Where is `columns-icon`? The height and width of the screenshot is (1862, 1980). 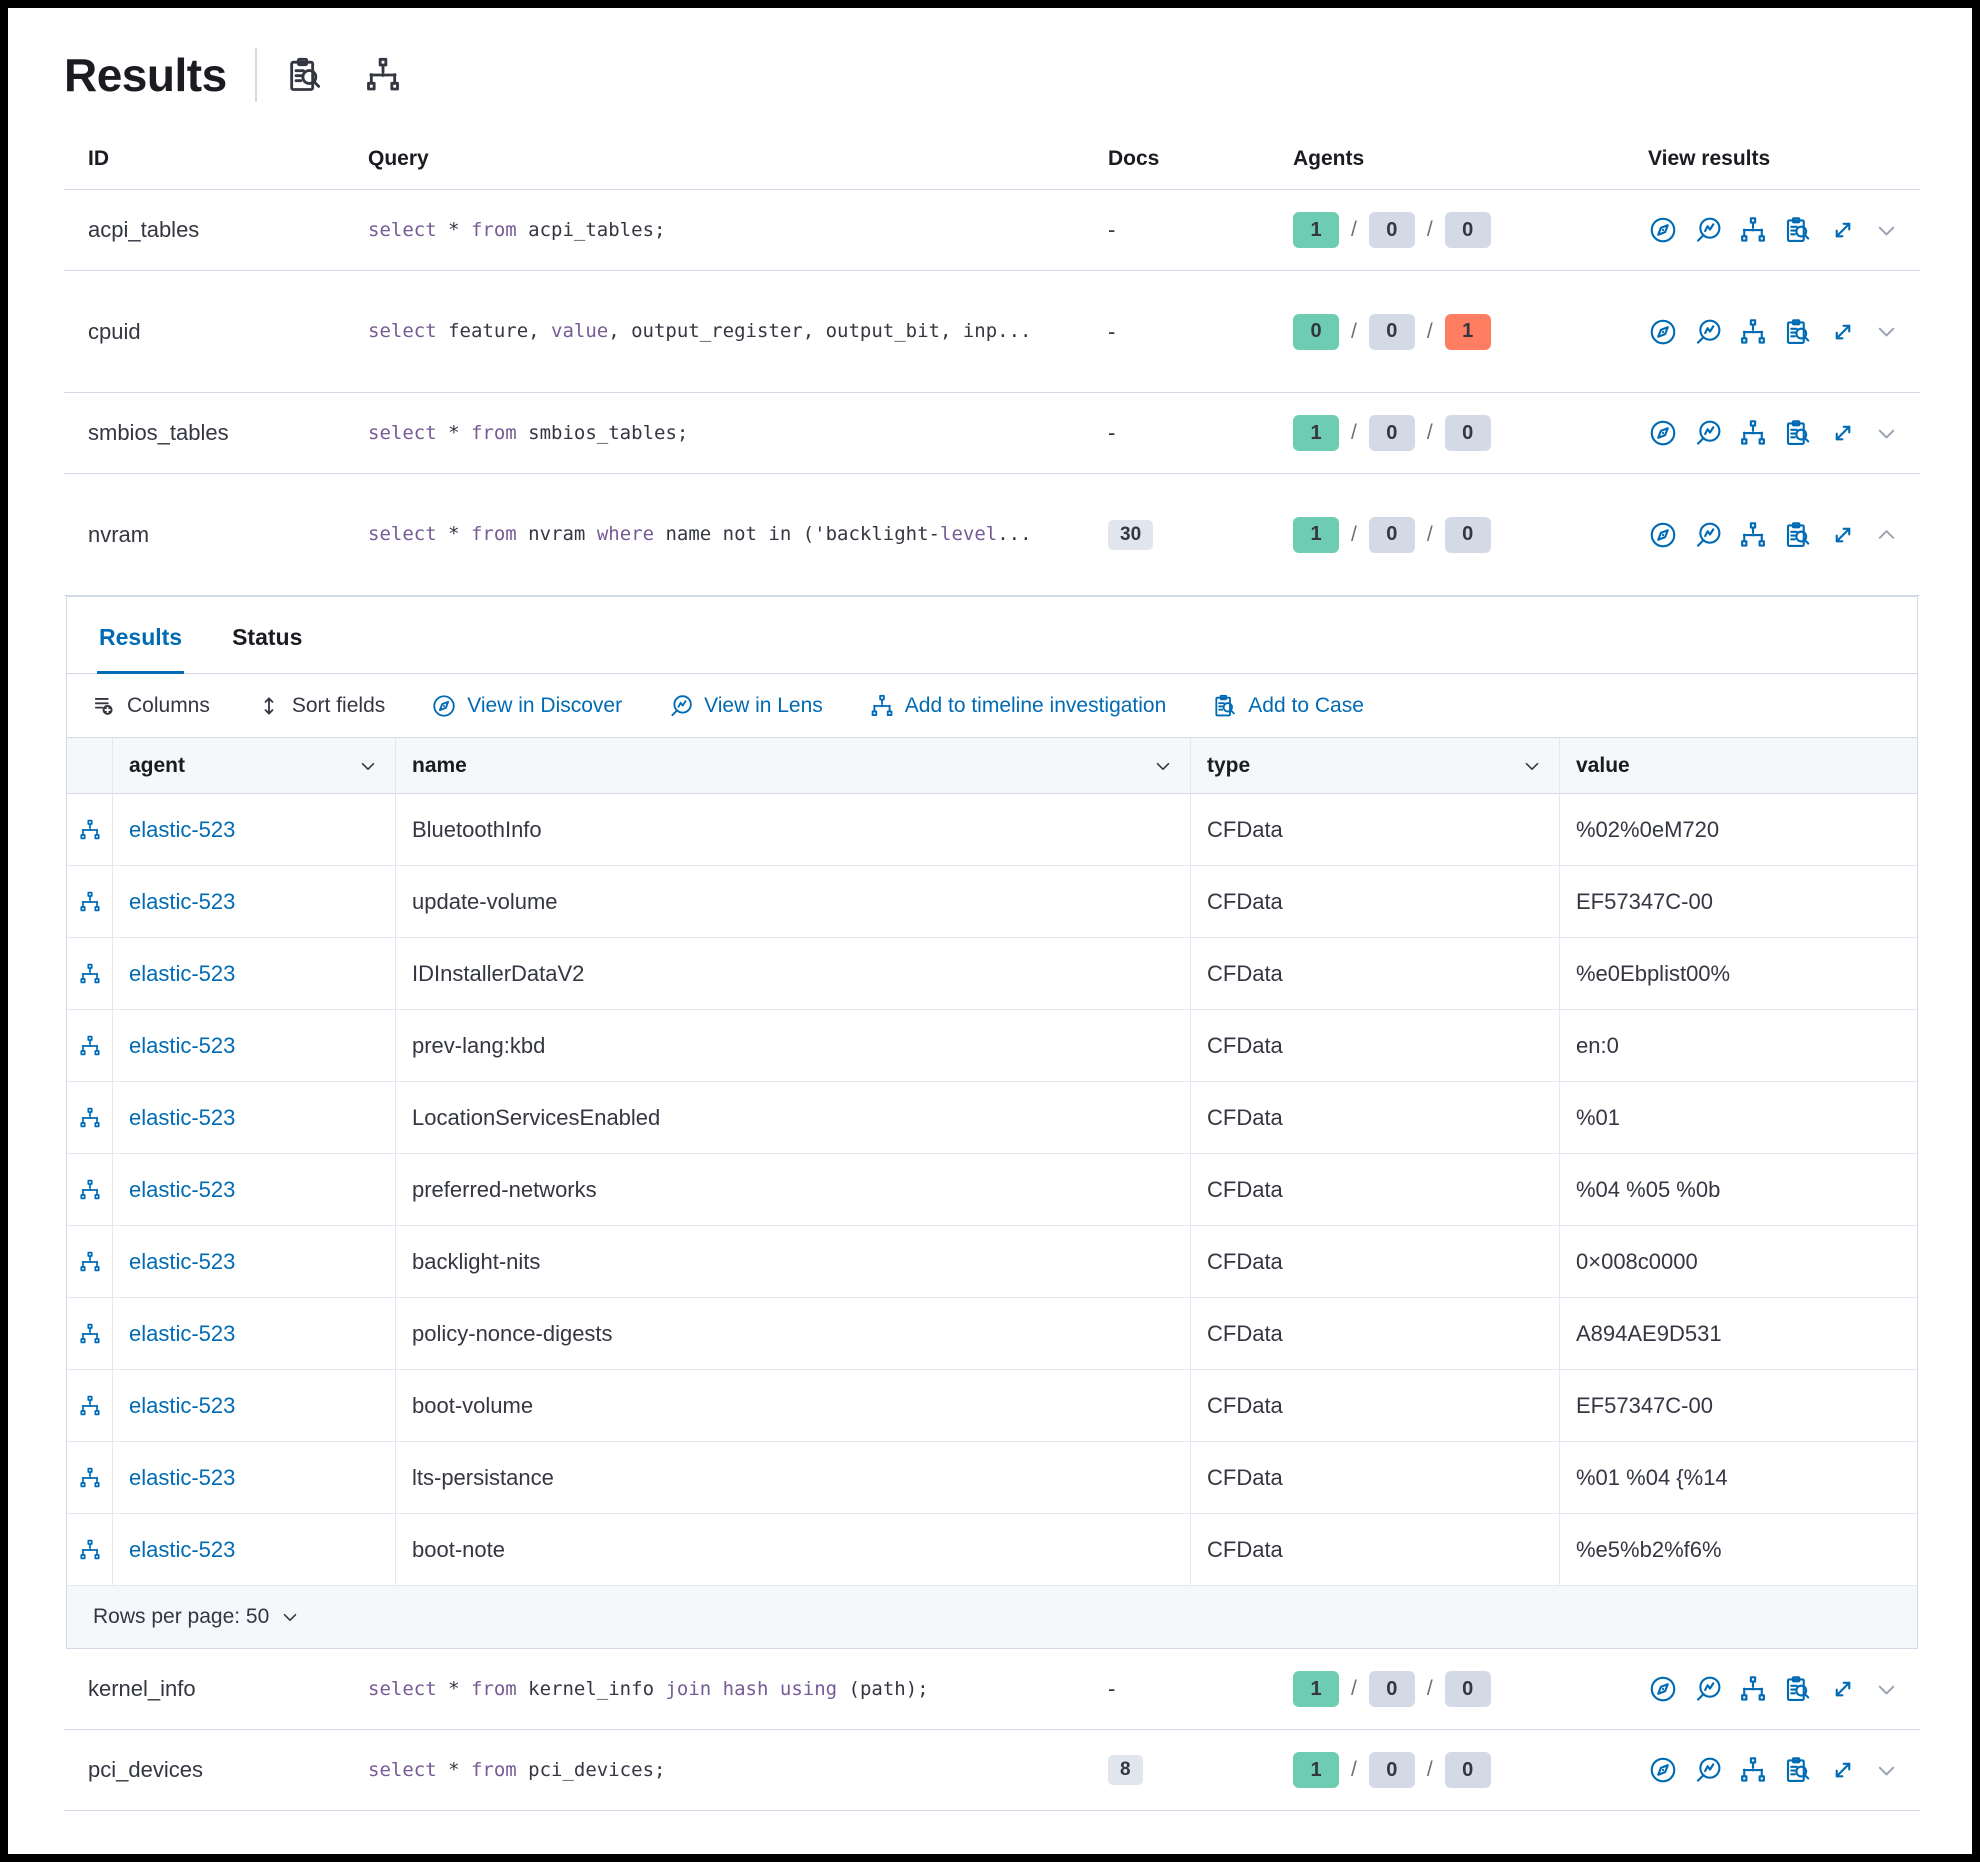
columns-icon is located at coordinates (104, 706).